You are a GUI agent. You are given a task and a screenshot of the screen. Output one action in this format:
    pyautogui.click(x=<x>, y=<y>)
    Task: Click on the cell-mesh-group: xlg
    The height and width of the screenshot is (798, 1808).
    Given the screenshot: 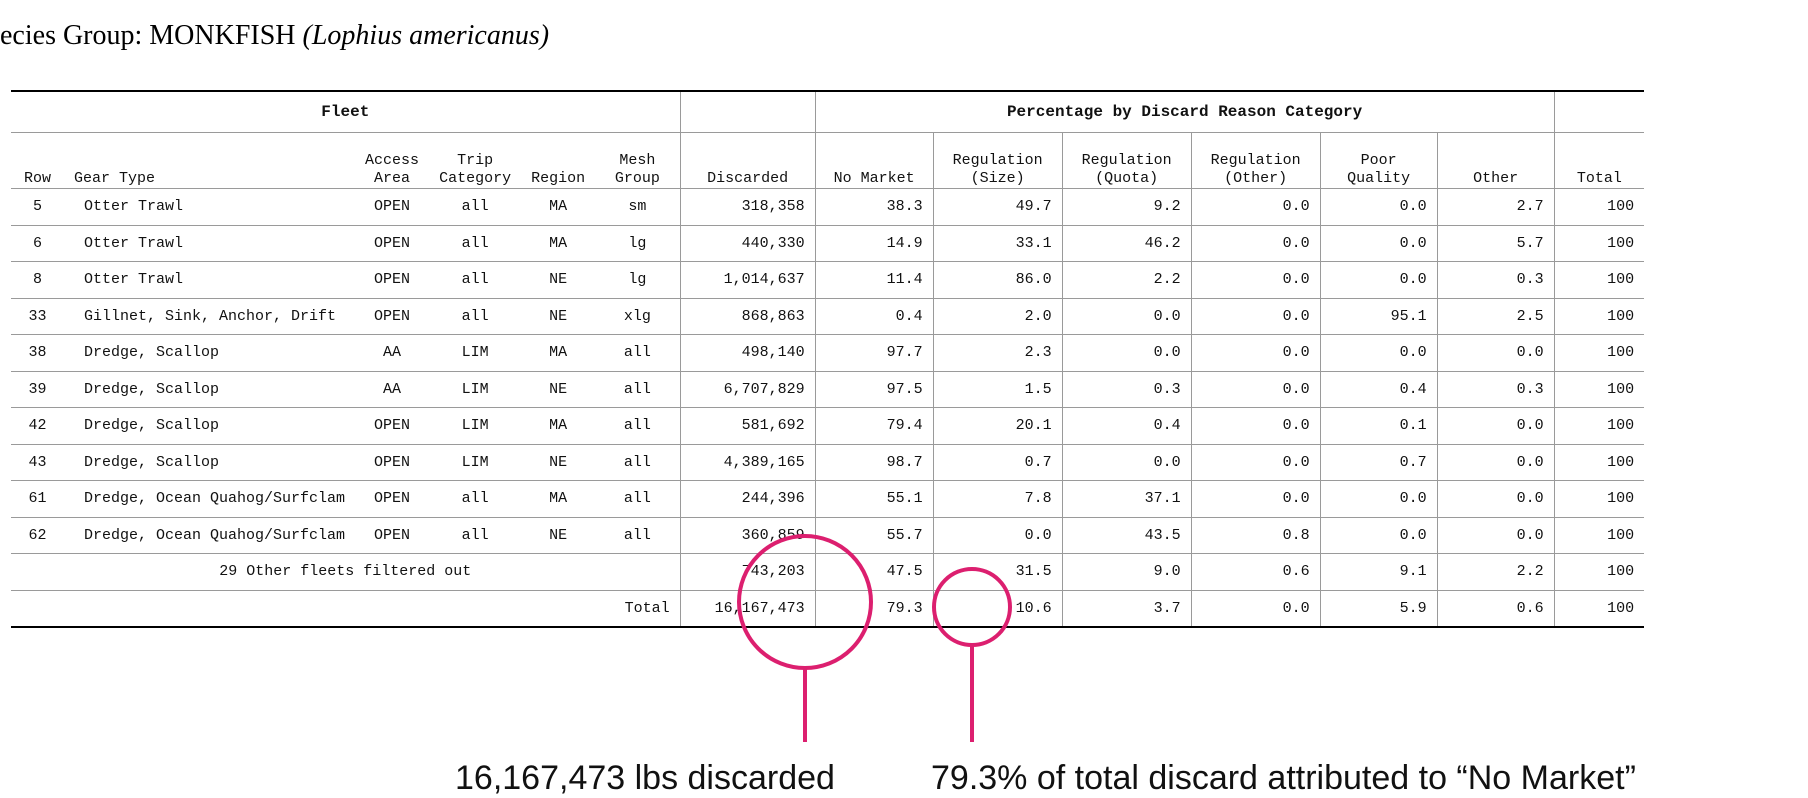 What is the action you would take?
    pyautogui.click(x=638, y=316)
    